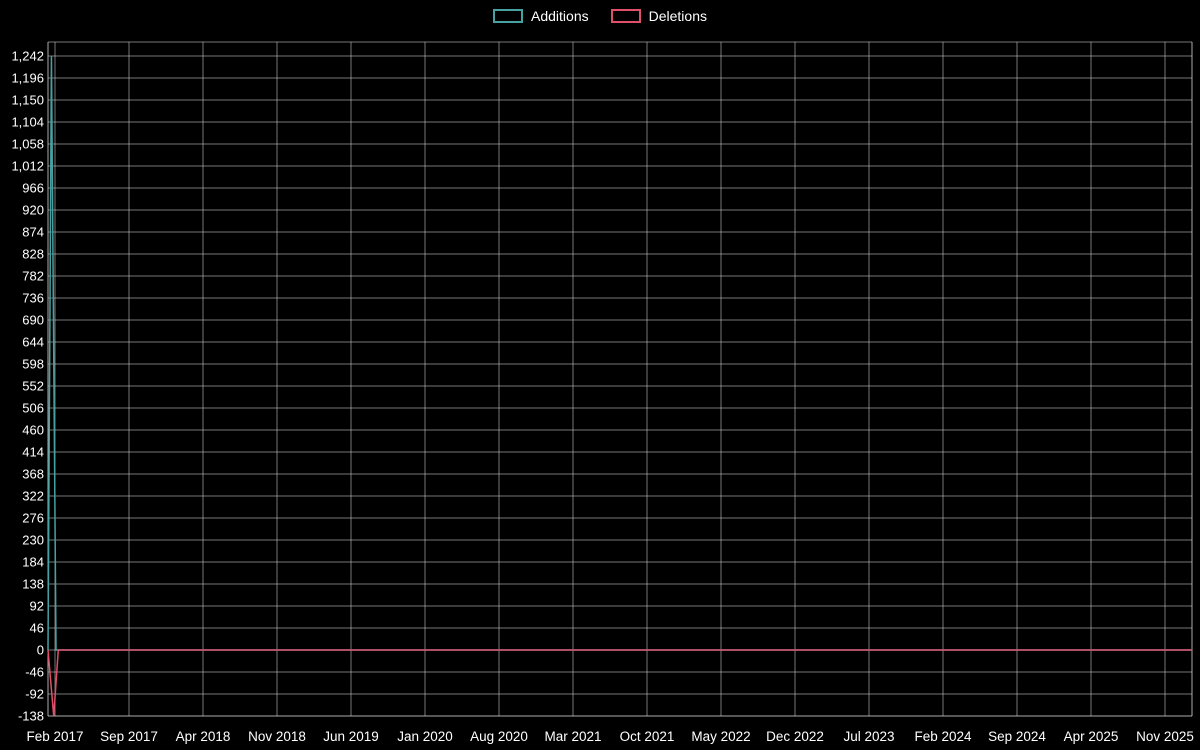 The width and height of the screenshot is (1200, 750). What do you see at coordinates (1017, 736) in the screenshot?
I see `x-axis-tick-label: Sep 2024` at bounding box center [1017, 736].